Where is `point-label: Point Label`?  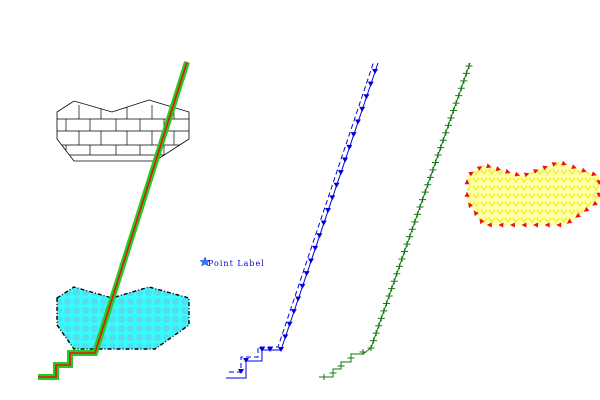
point-label: Point Label is located at coordinates (236, 263).